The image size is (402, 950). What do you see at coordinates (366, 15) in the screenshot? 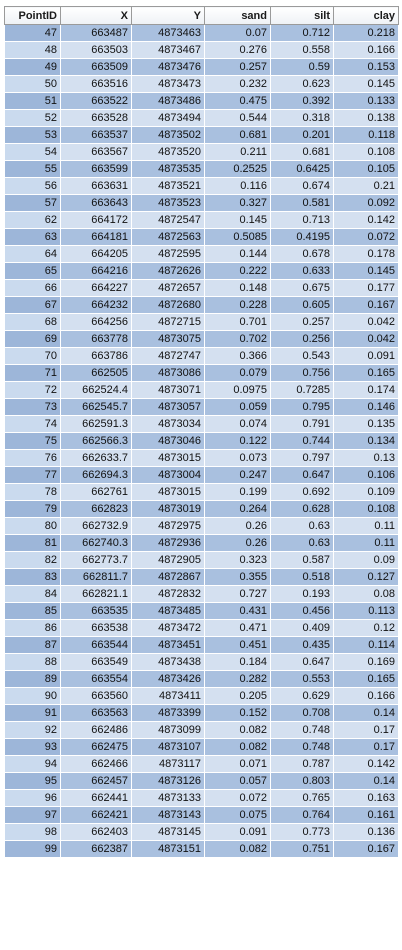
I see `header-clay: clay` at bounding box center [366, 15].